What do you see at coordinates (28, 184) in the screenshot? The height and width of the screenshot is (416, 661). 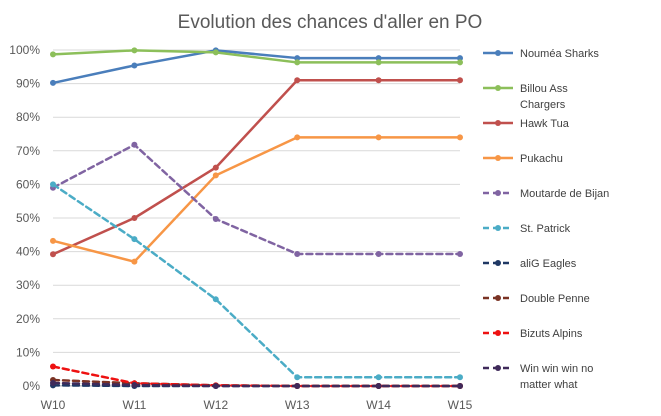 I see `y-tick-label: 60%` at bounding box center [28, 184].